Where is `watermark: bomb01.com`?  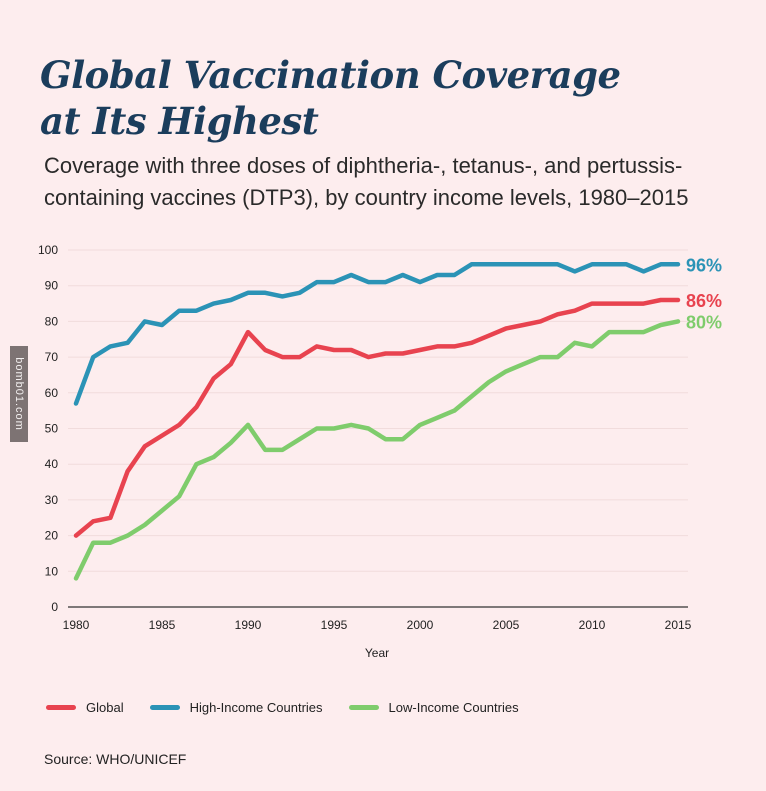 watermark: bomb01.com is located at coordinates (19, 394).